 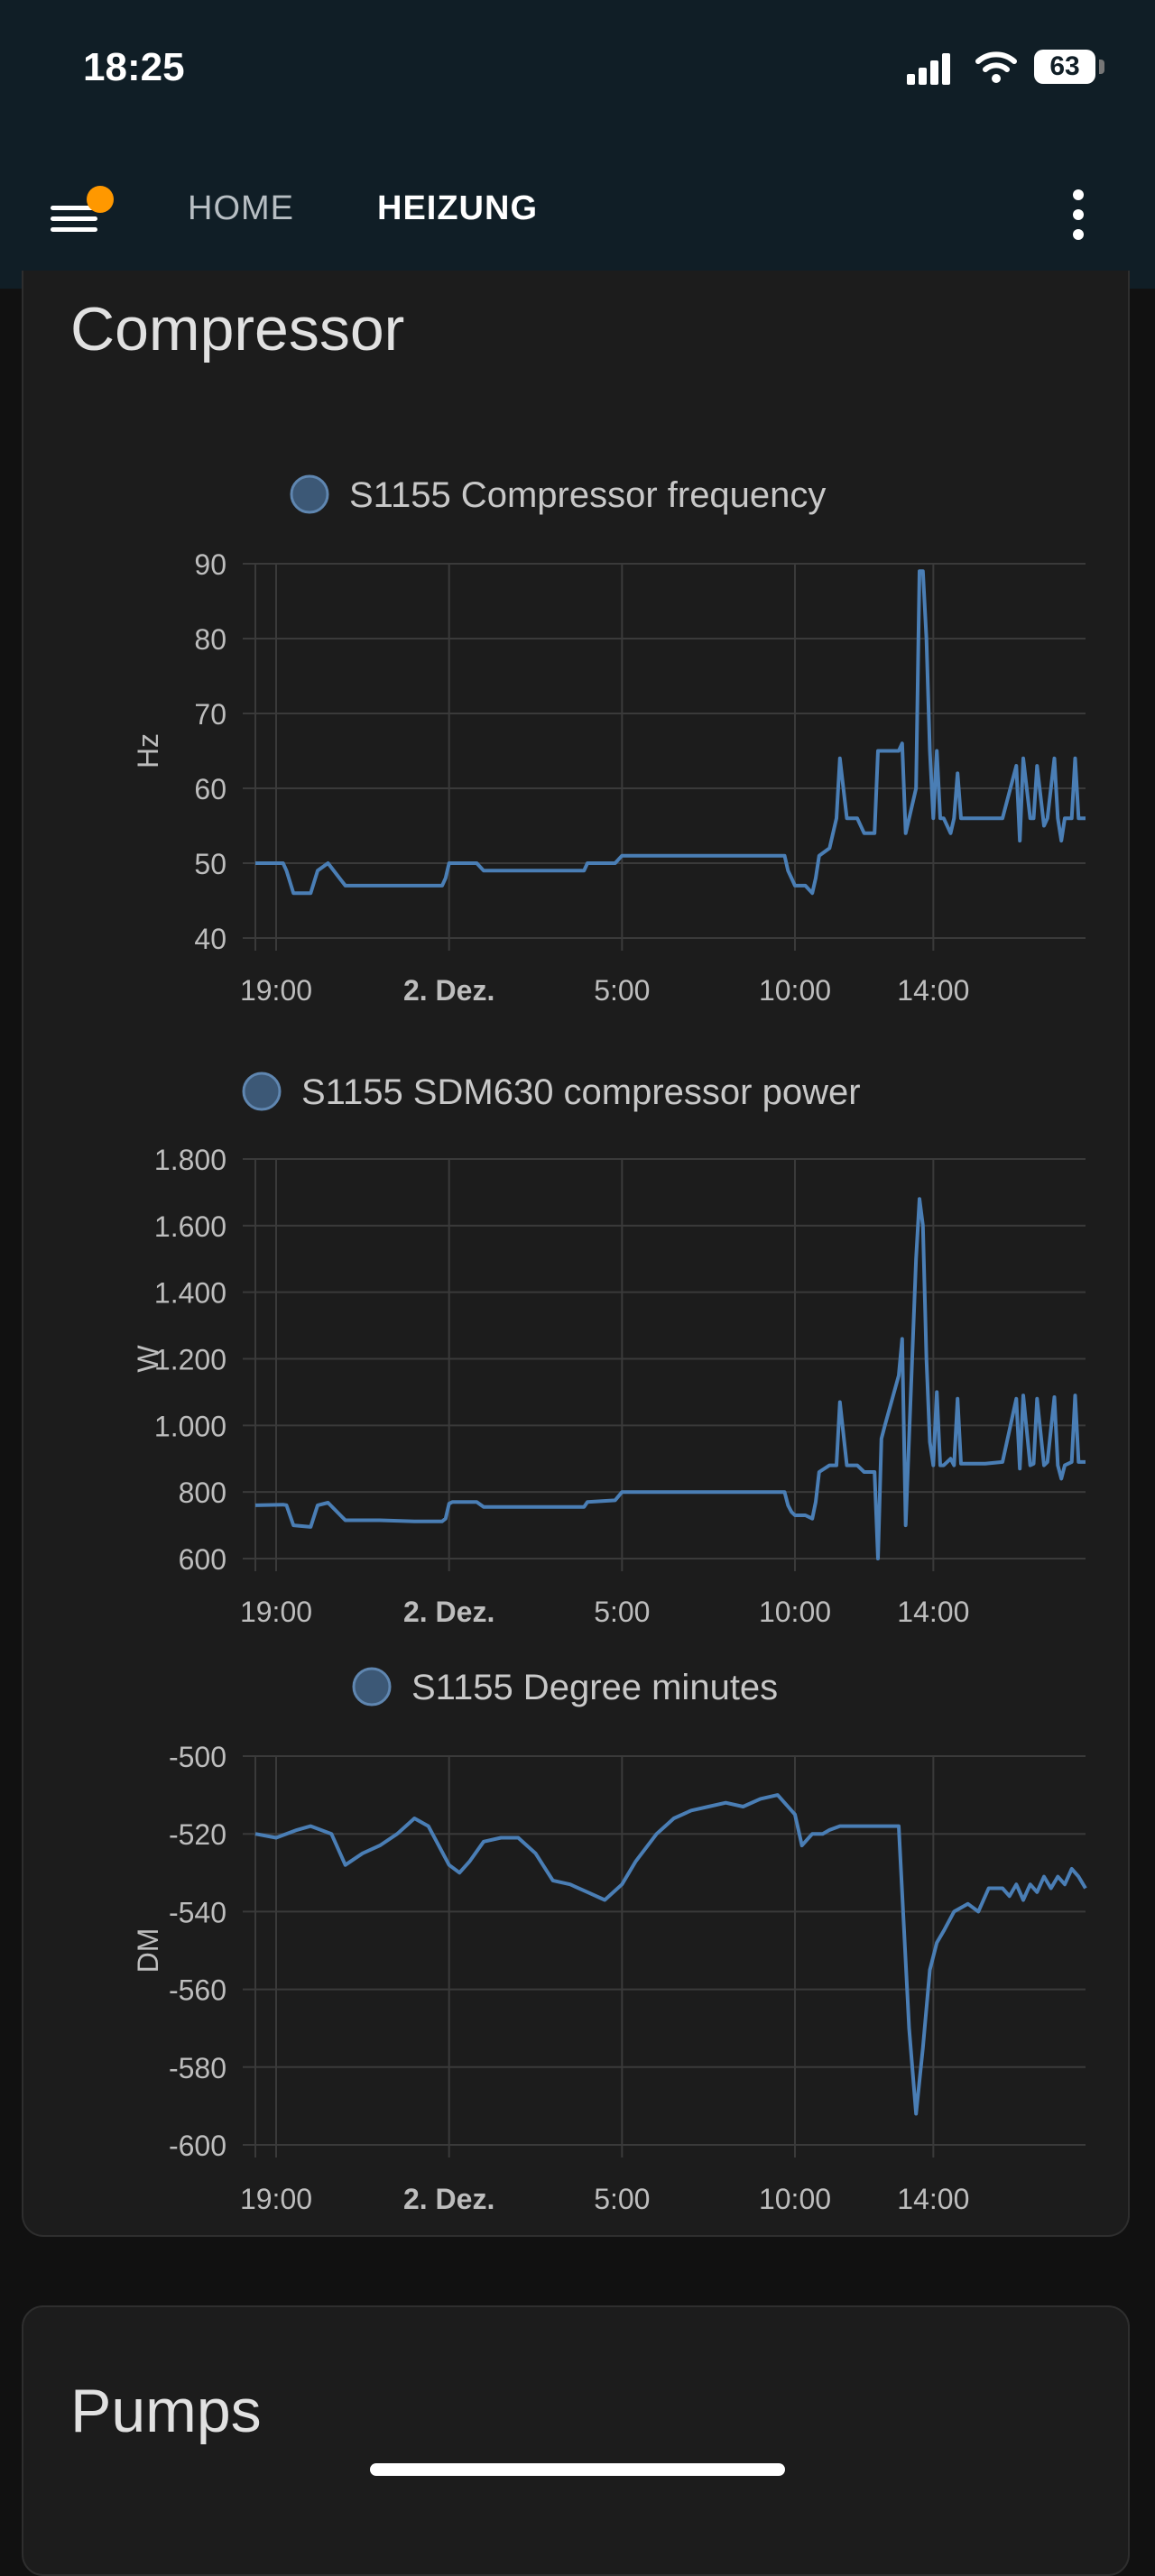 I want to click on y-tick-label: 90, so click(x=210, y=564).